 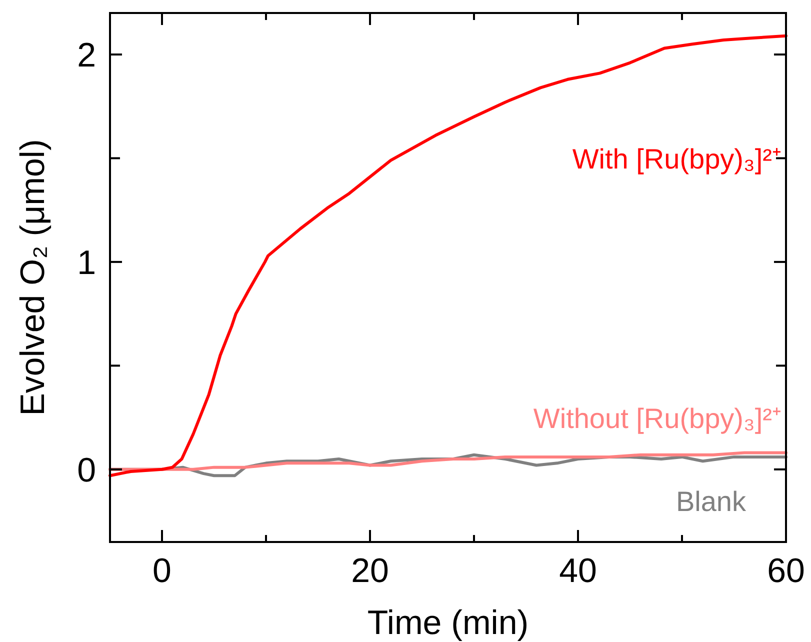 I want to click on y-axis-title: Evolved O₂ (μmol), so click(x=33, y=277).